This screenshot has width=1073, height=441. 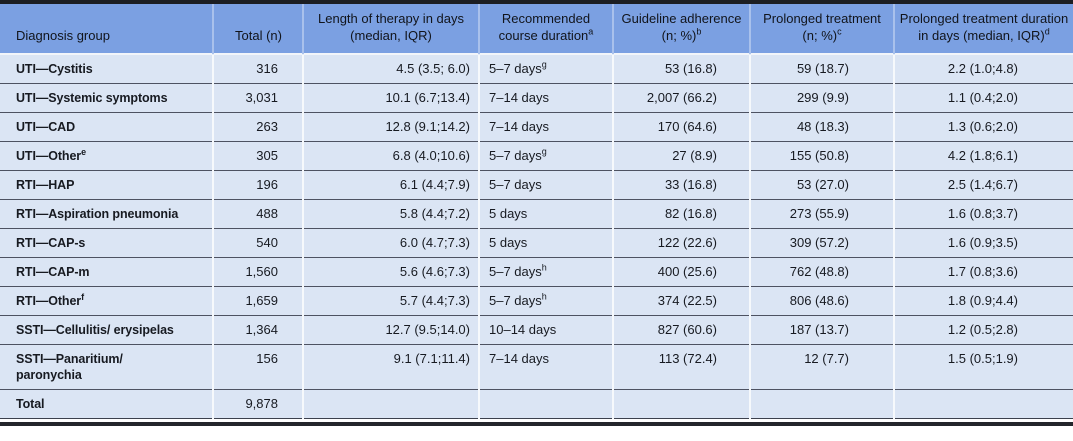 What do you see at coordinates (431, 155) in the screenshot?
I see `cell-text: 6.8 (4.0;10.6)` at bounding box center [431, 155].